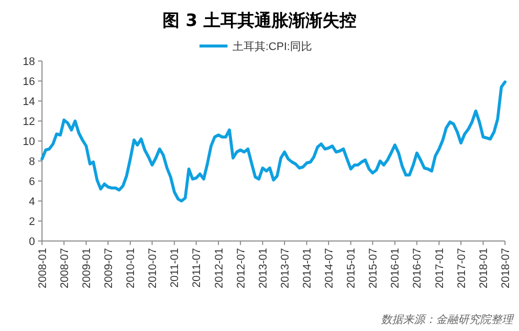  What do you see at coordinates (197, 268) in the screenshot?
I see `x-tick-label: 2011-07` at bounding box center [197, 268].